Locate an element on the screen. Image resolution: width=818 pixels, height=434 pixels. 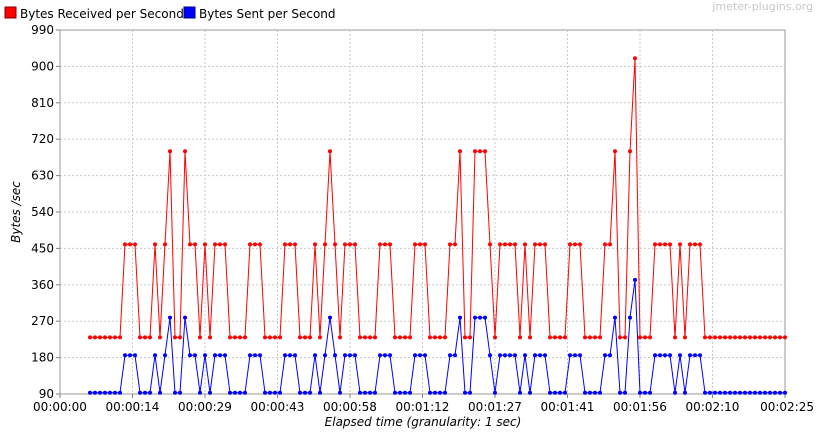
y-tick-label: 810 is located at coordinates (42, 103).